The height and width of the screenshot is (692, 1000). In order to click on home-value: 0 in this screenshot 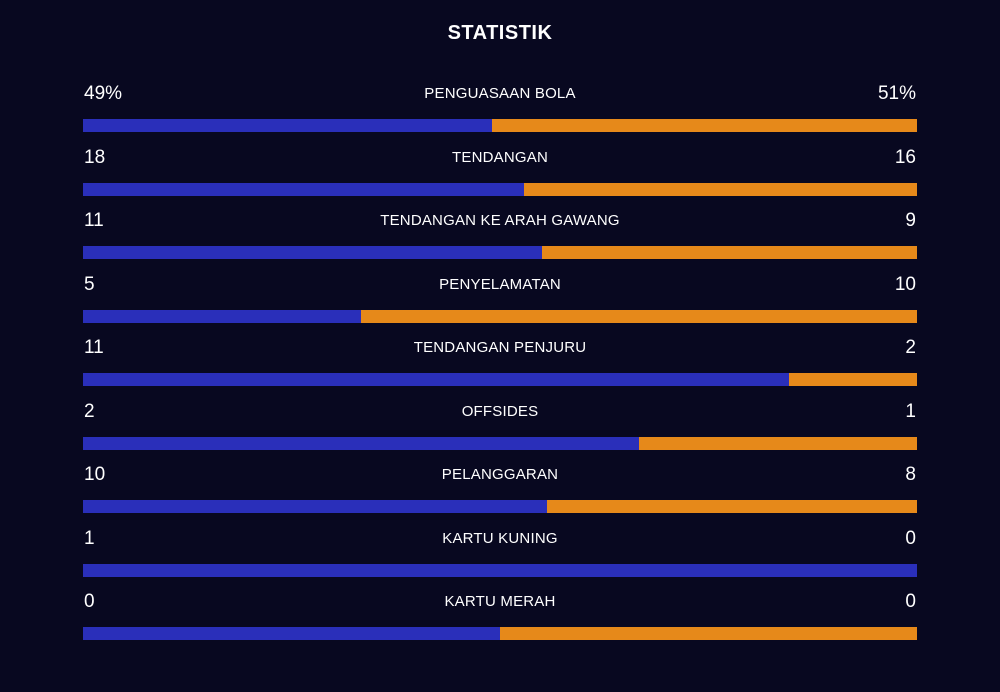, I will do `click(89, 601)`.